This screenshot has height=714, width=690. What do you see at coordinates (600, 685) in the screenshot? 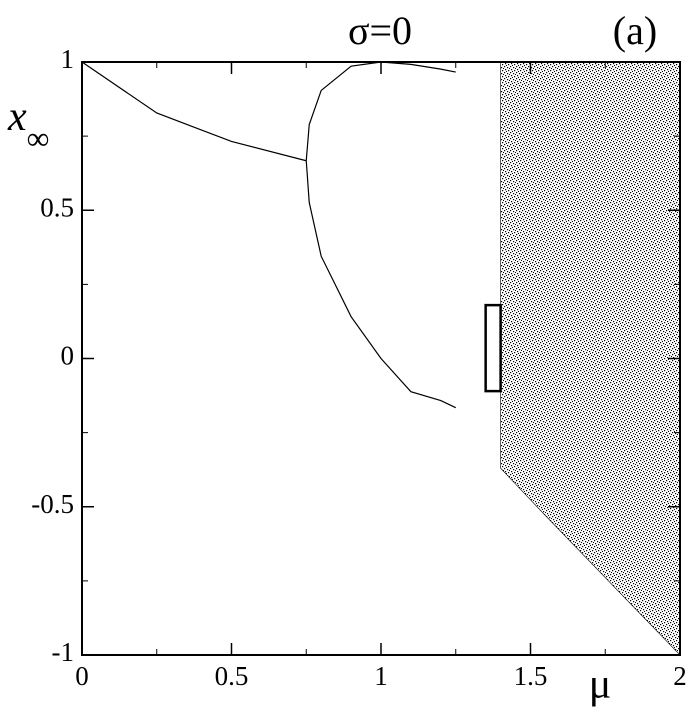
I see `x-axis-label: μ` at bounding box center [600, 685].